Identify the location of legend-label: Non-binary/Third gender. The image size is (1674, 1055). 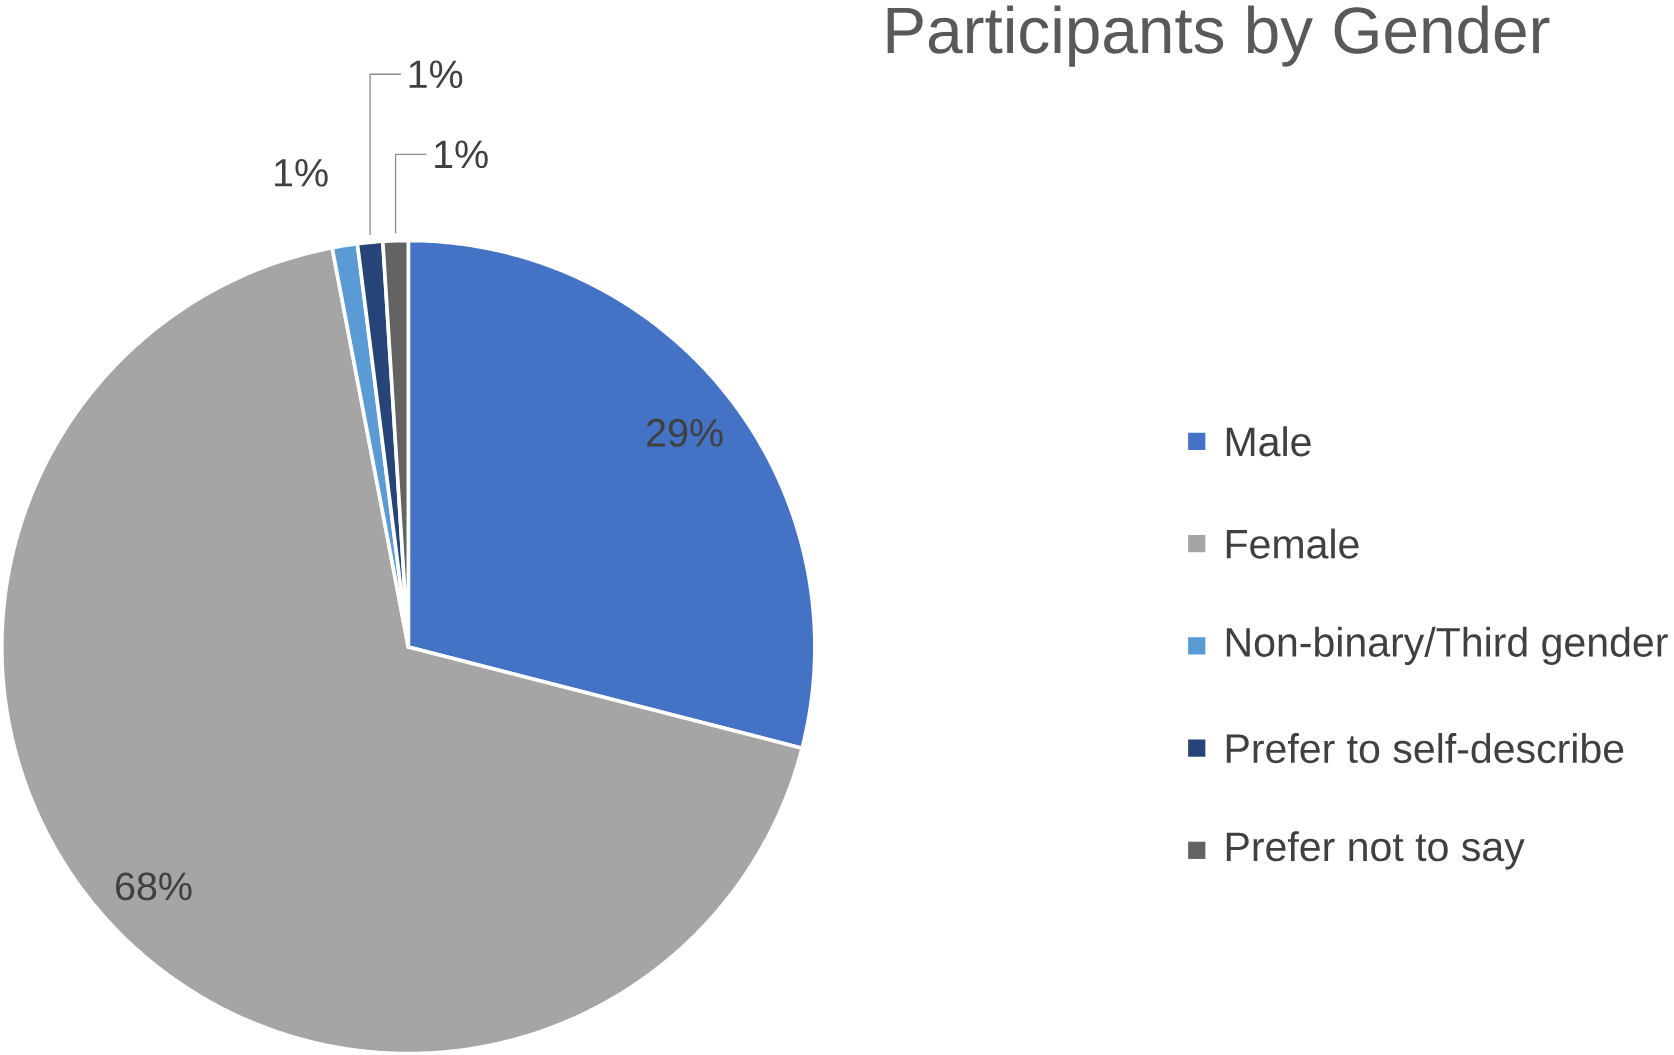
(1447, 645).